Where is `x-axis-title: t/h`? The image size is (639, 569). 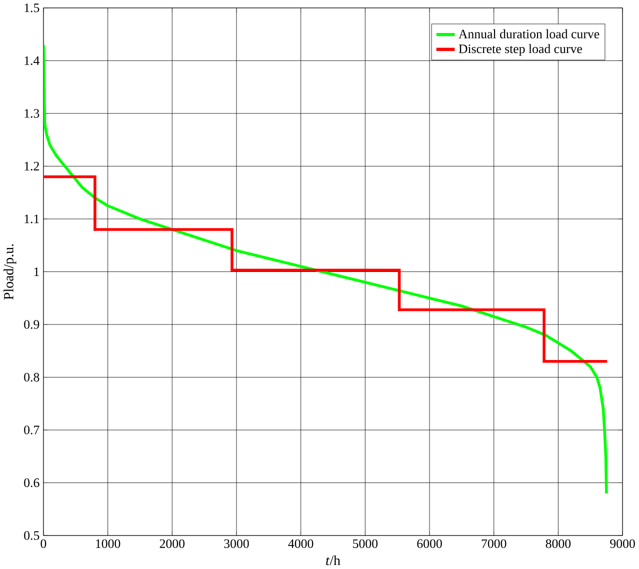
x-axis-title: t/h is located at coordinates (333, 560).